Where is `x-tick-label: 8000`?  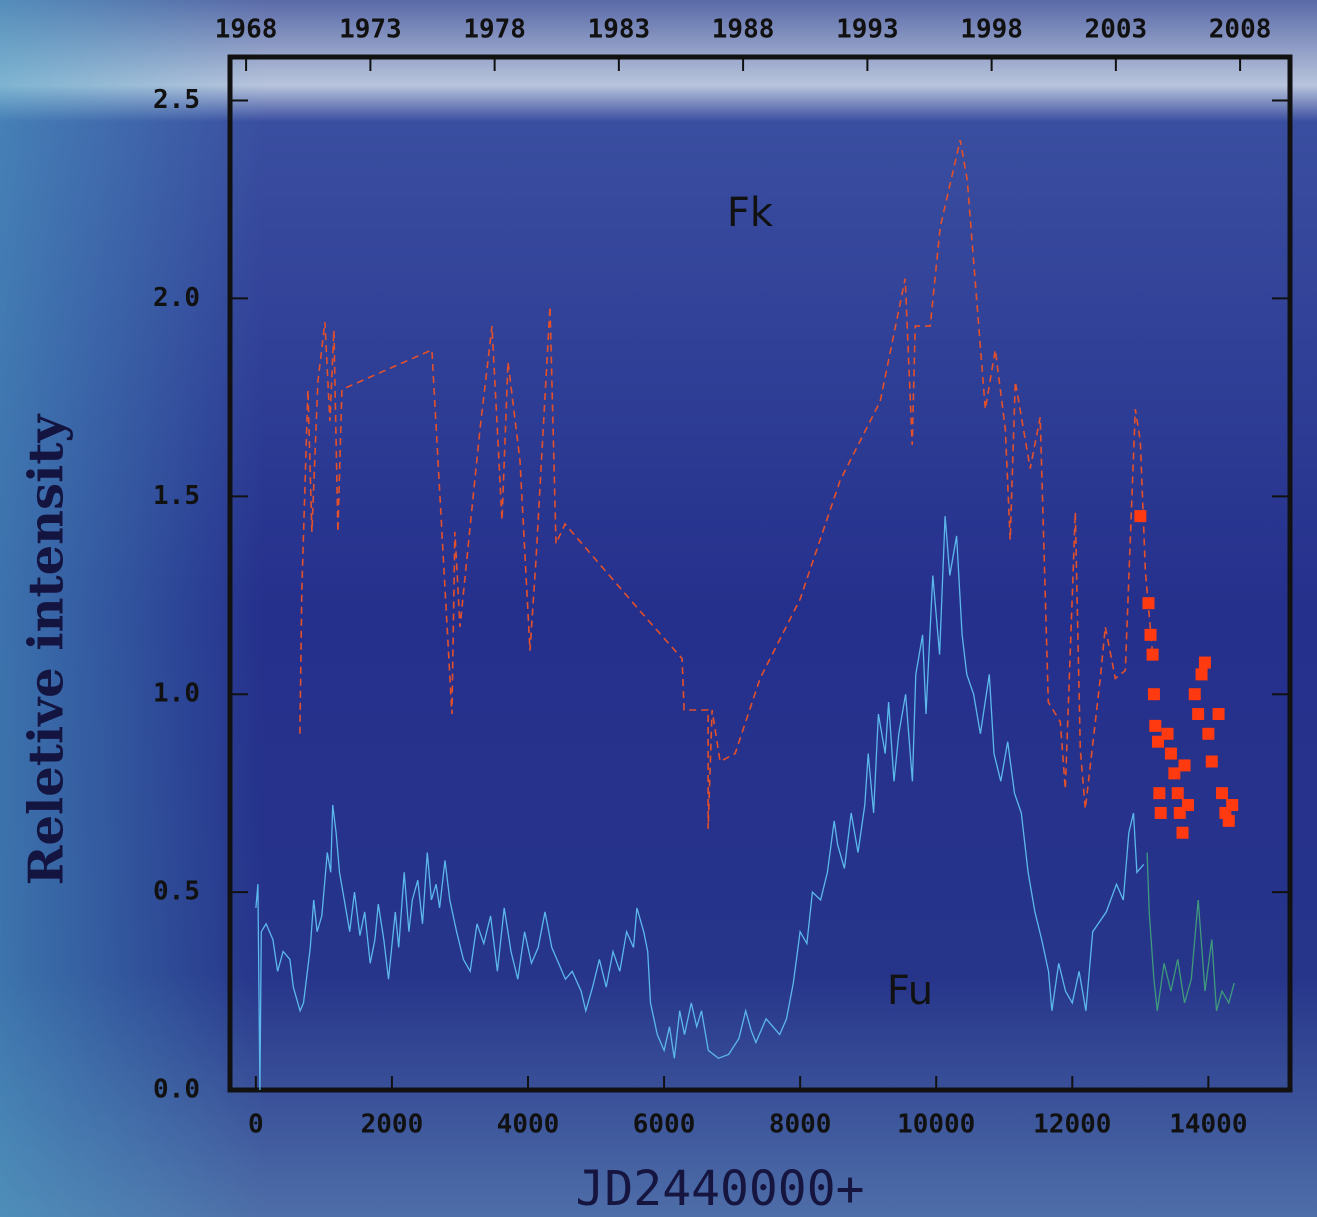 x-tick-label: 8000 is located at coordinates (800, 1125).